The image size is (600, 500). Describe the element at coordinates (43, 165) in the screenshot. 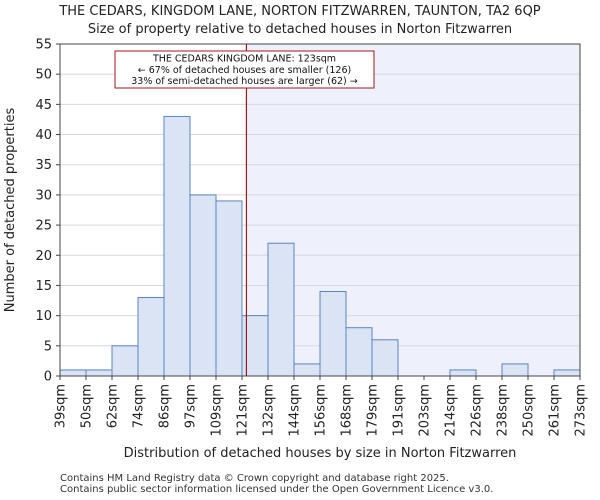

I see `y-tick-label: 35` at that location.